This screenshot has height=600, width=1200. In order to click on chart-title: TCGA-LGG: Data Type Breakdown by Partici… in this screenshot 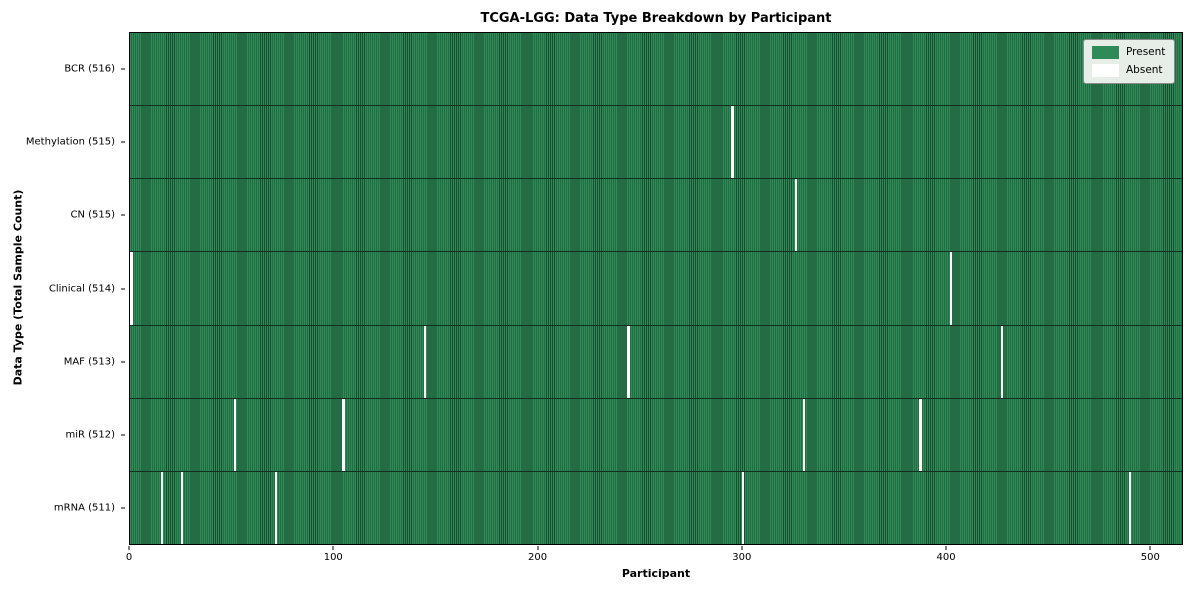, I will do `click(656, 18)`.